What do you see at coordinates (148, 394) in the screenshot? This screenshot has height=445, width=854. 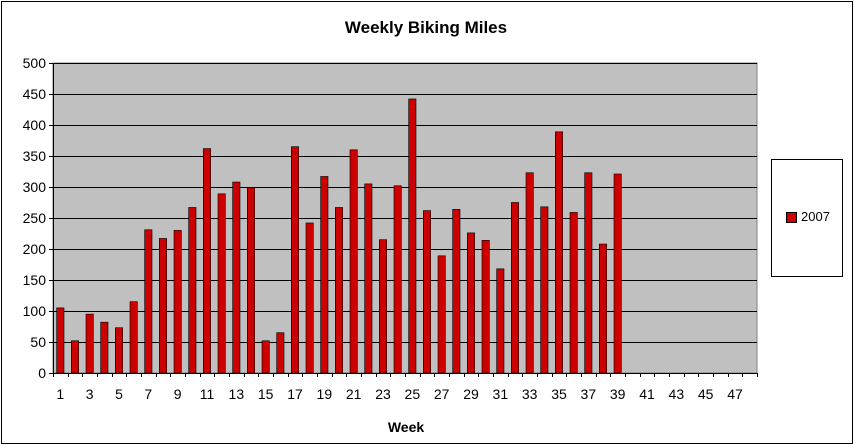 I see `x-tick-label: 7` at bounding box center [148, 394].